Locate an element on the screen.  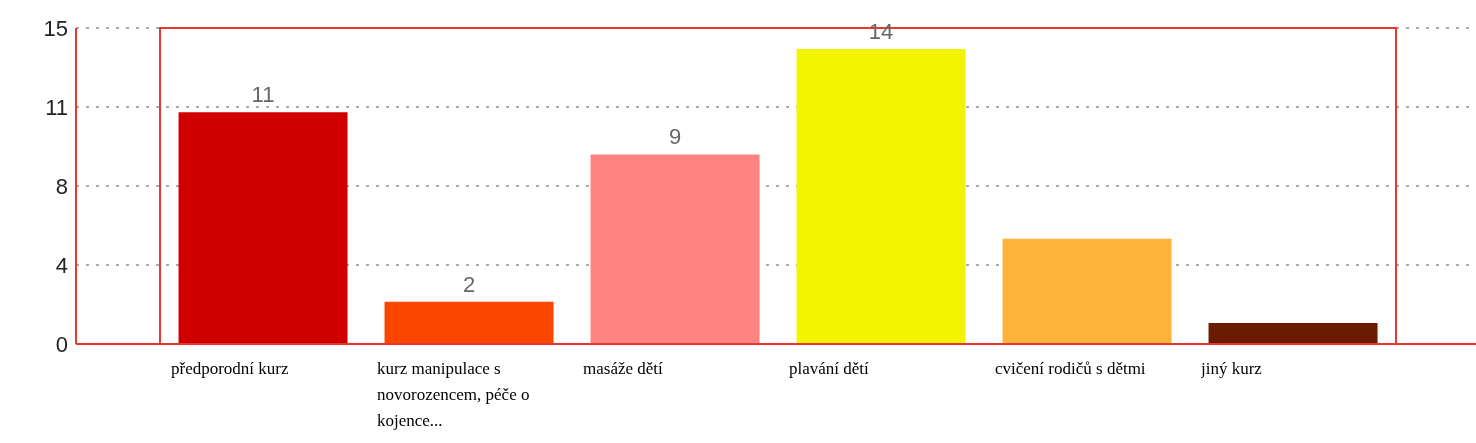
x-tick-label: plavání dětí is located at coordinates (829, 369).